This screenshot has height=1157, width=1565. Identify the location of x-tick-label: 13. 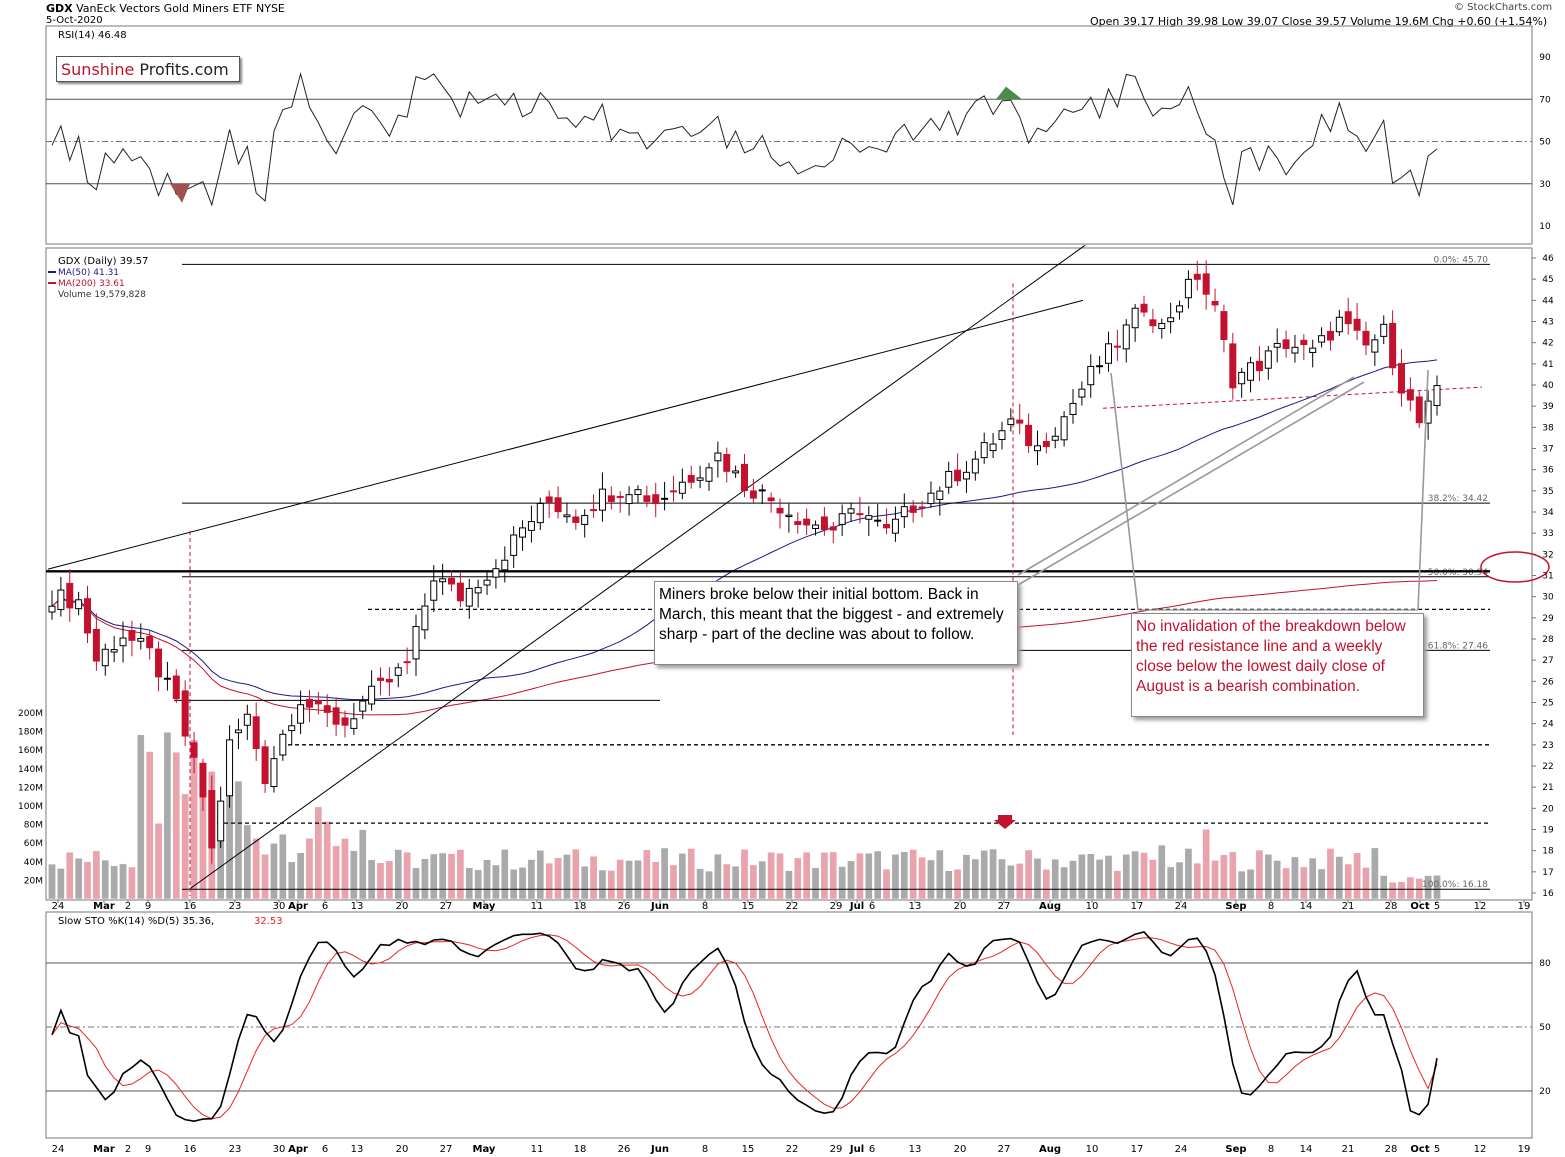
(357, 906).